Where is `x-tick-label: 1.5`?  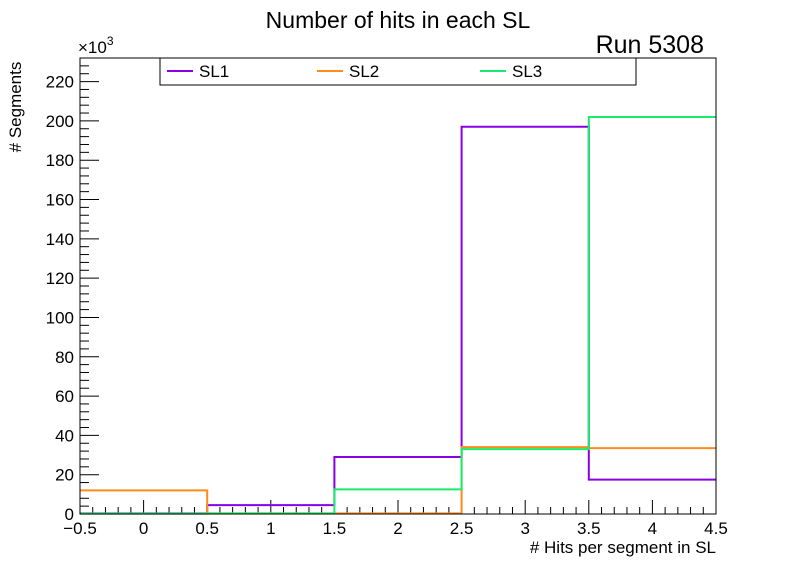 x-tick-label: 1.5 is located at coordinates (335, 528).